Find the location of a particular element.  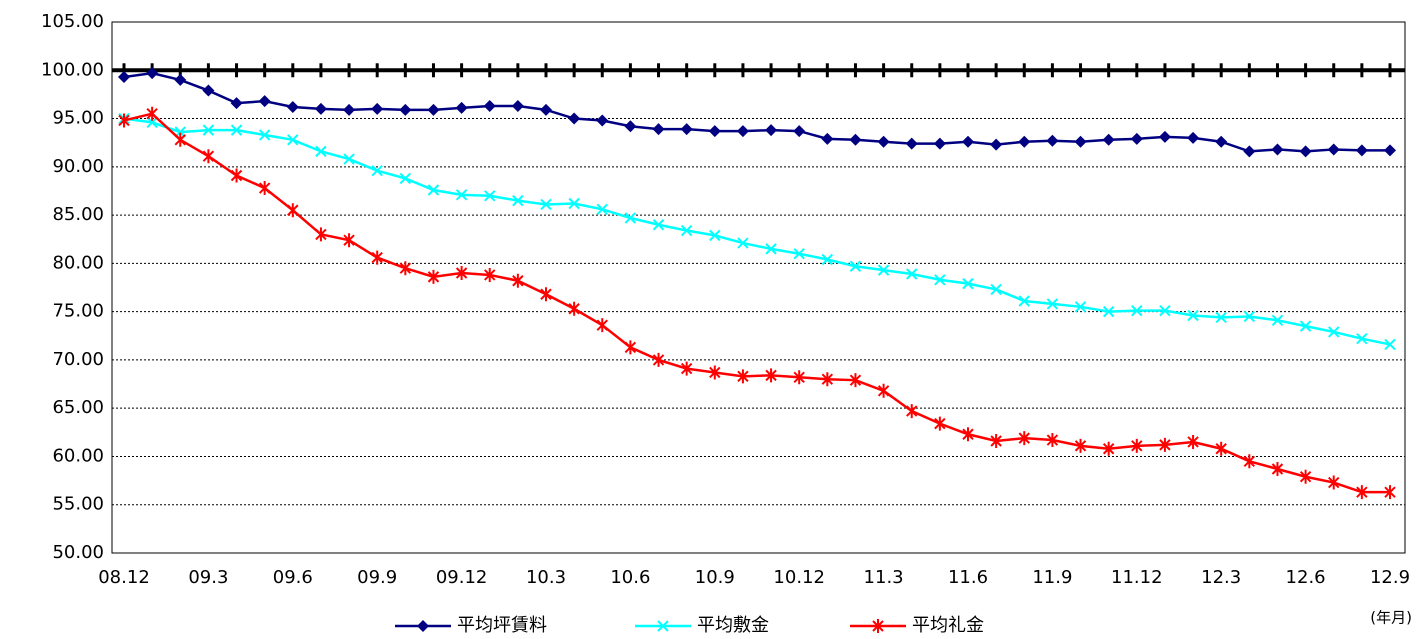

x-tick-label: 09.3 is located at coordinates (208, 577).